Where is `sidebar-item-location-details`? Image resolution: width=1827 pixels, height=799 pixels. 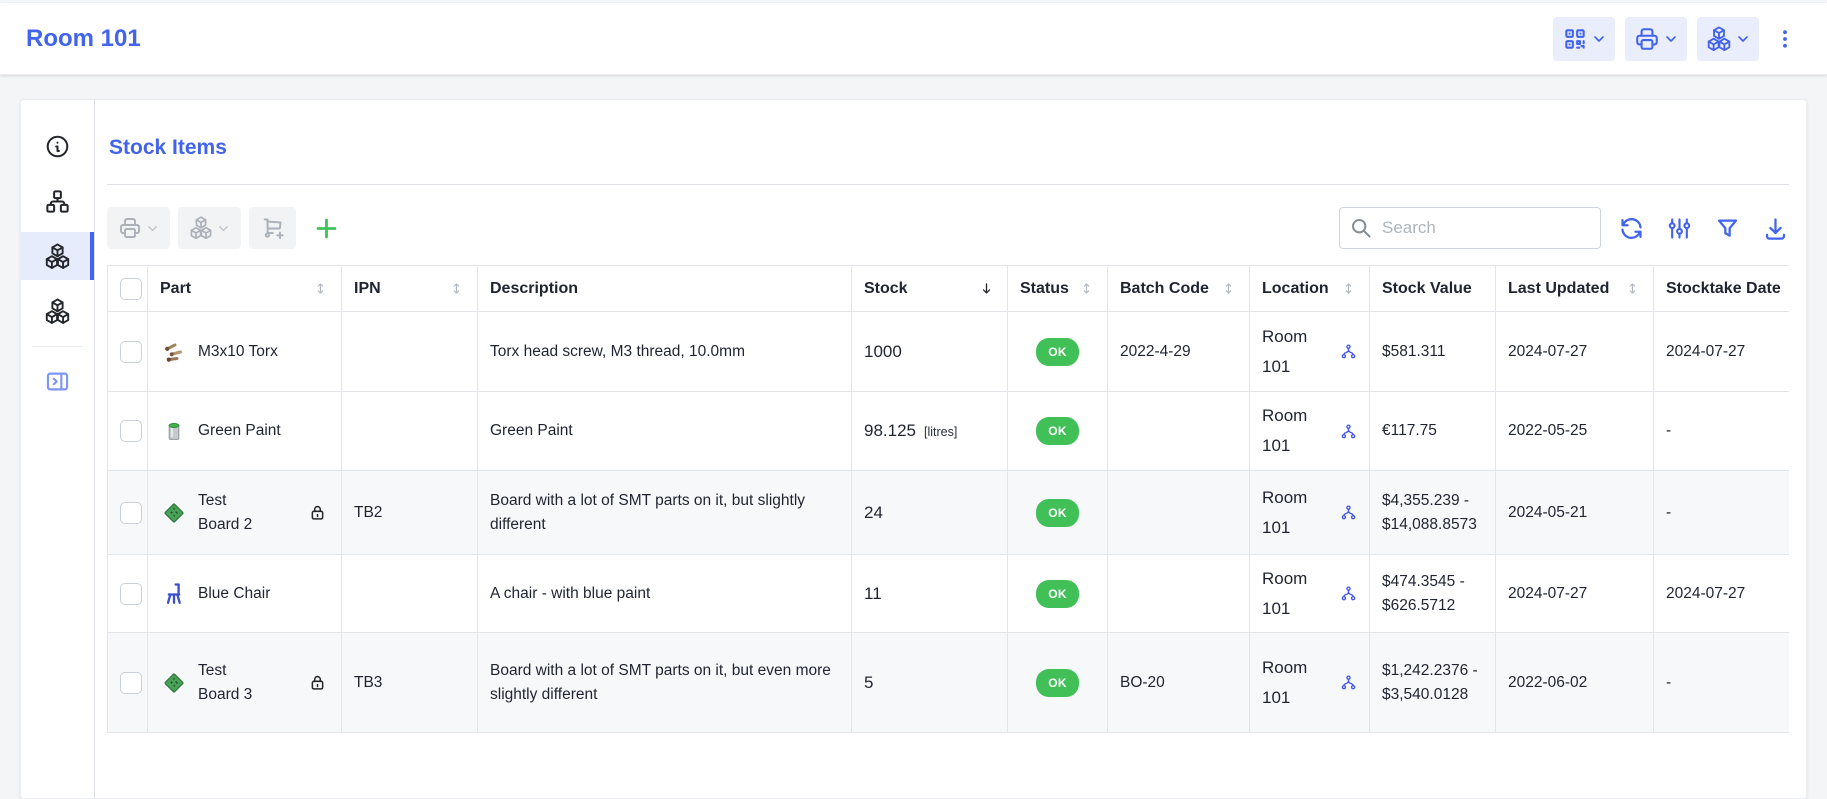
sidebar-item-location-details is located at coordinates (57, 146).